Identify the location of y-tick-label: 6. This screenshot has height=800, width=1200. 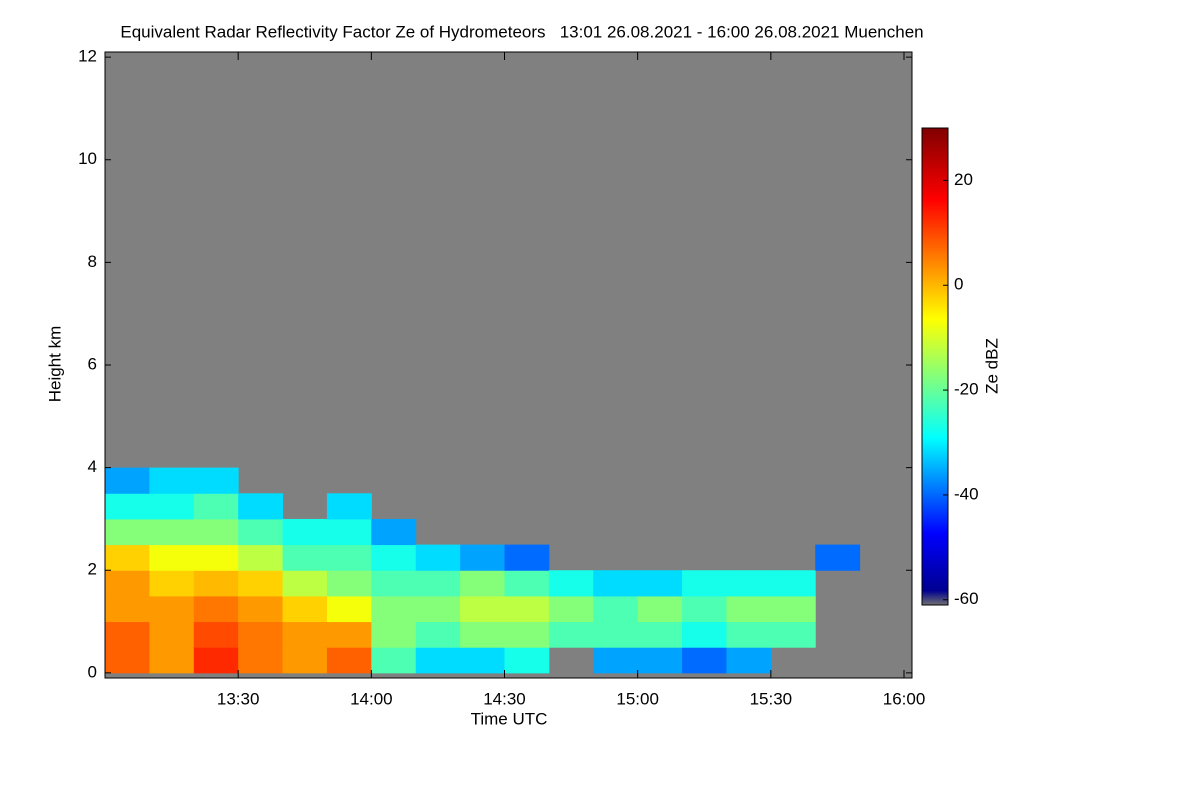
(92, 363).